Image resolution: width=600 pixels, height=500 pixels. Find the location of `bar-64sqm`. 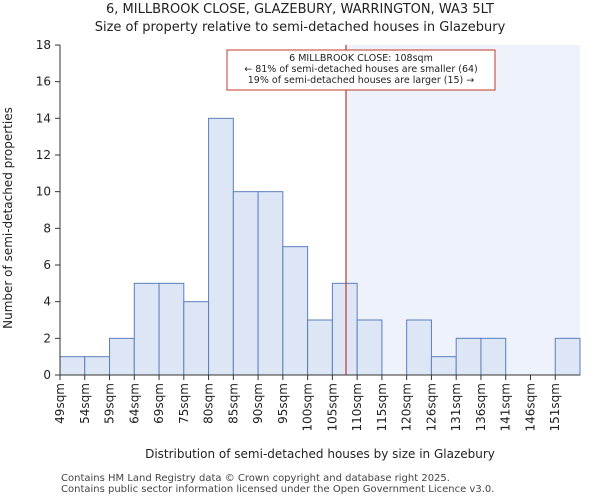

bar-64sqm is located at coordinates (146, 329).